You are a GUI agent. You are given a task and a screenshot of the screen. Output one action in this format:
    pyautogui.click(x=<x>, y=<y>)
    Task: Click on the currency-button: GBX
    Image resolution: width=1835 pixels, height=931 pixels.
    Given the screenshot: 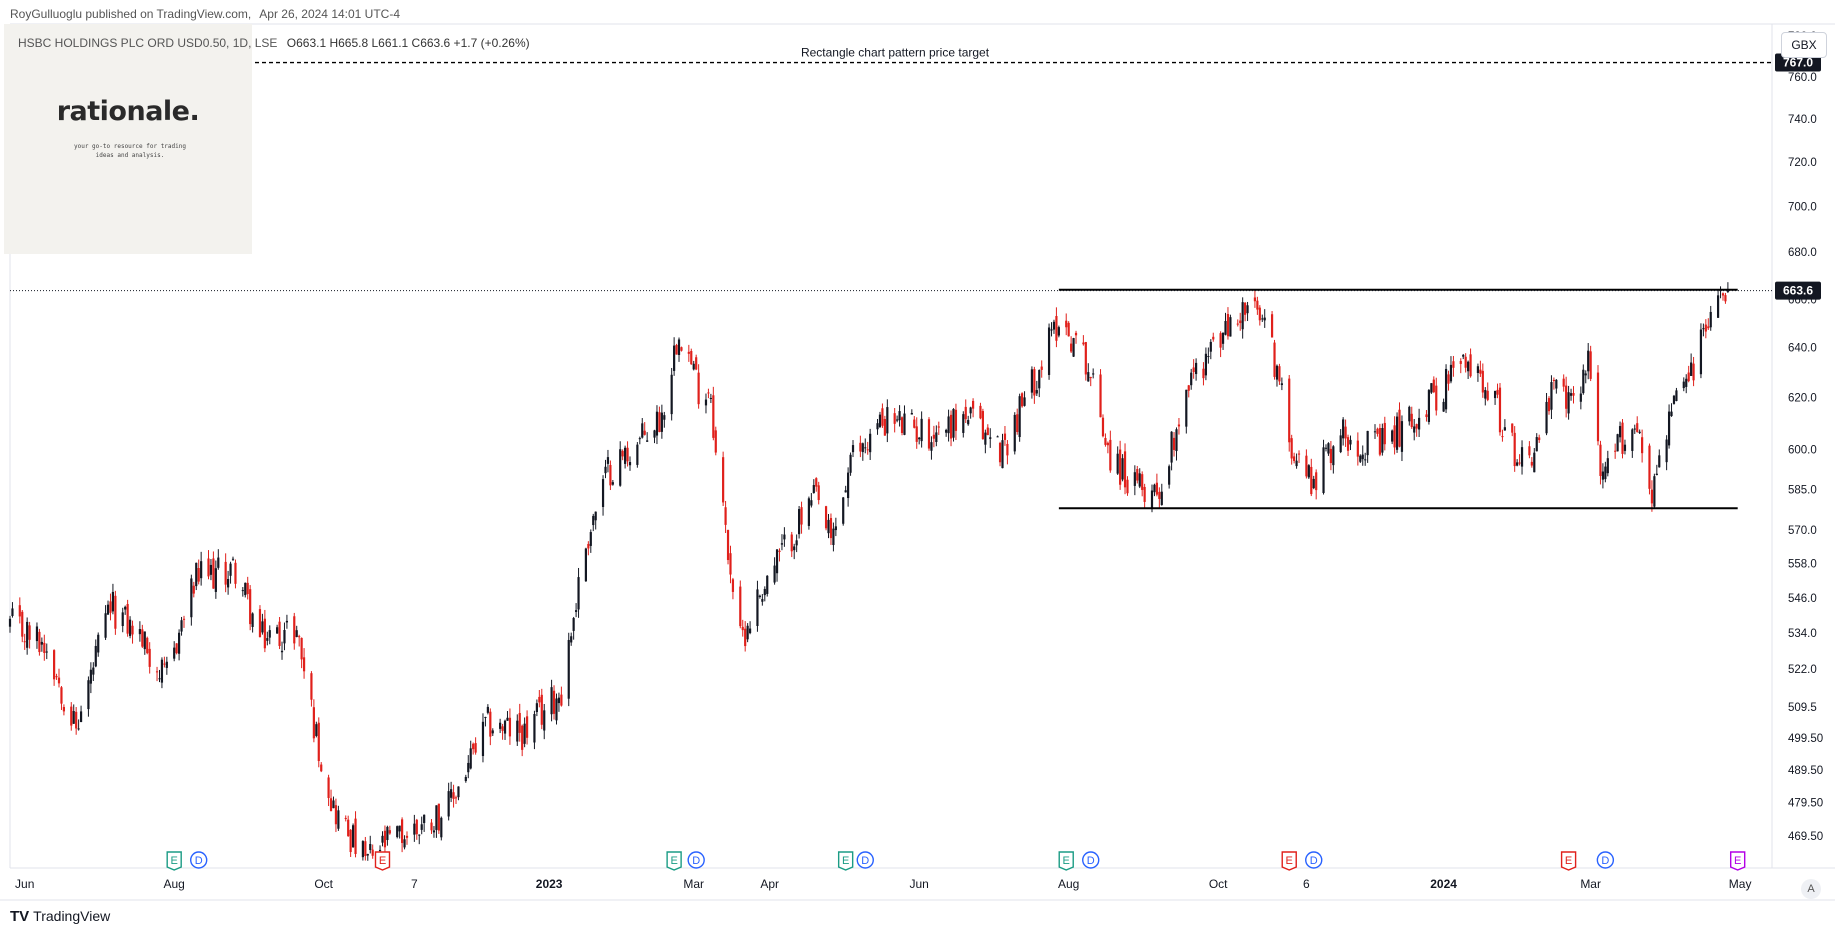 What is the action you would take?
    pyautogui.click(x=1804, y=45)
    